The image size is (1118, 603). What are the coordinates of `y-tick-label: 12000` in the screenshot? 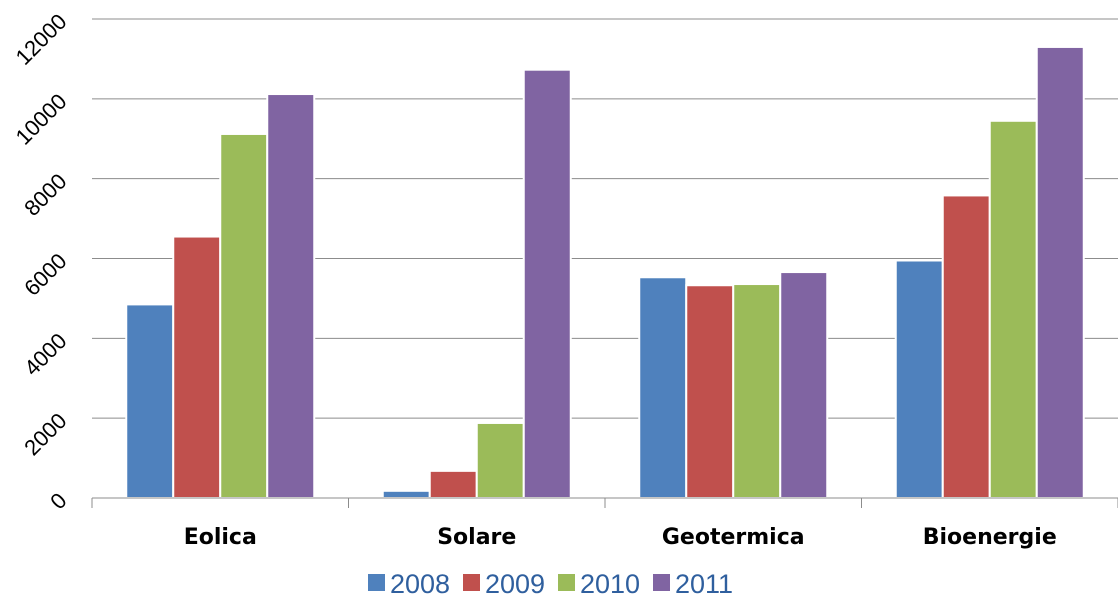 It's located at (41, 39).